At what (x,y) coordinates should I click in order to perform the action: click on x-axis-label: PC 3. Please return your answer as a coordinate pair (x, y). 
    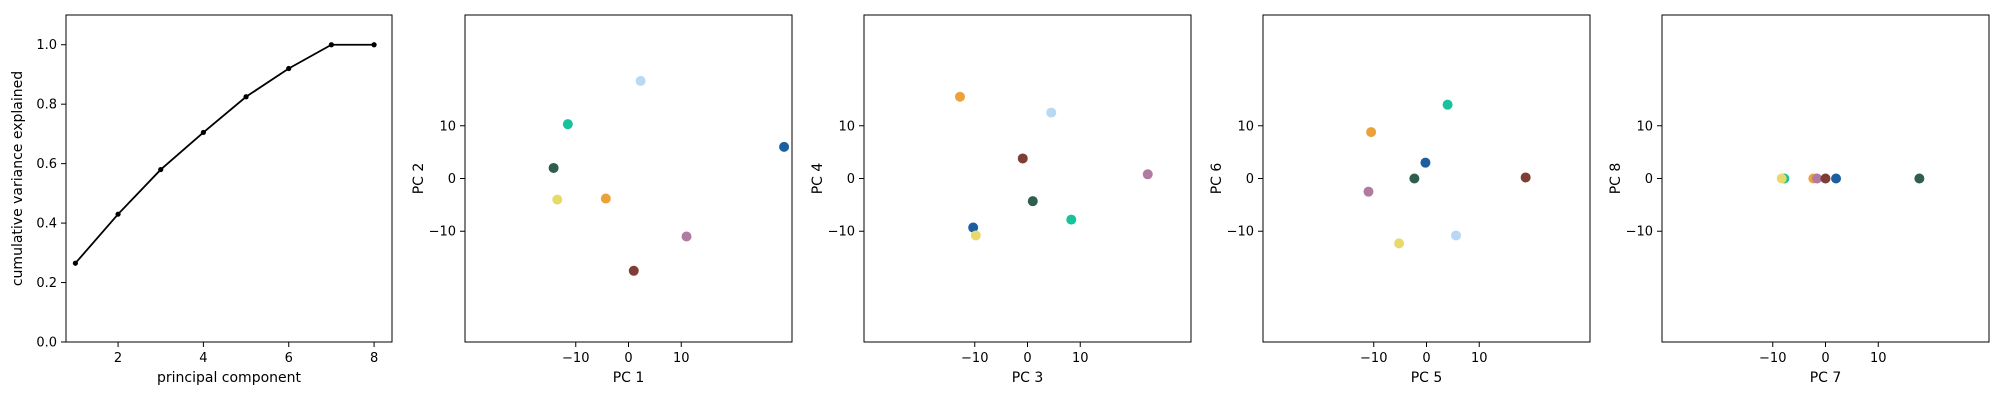
    Looking at the image, I should click on (1028, 378).